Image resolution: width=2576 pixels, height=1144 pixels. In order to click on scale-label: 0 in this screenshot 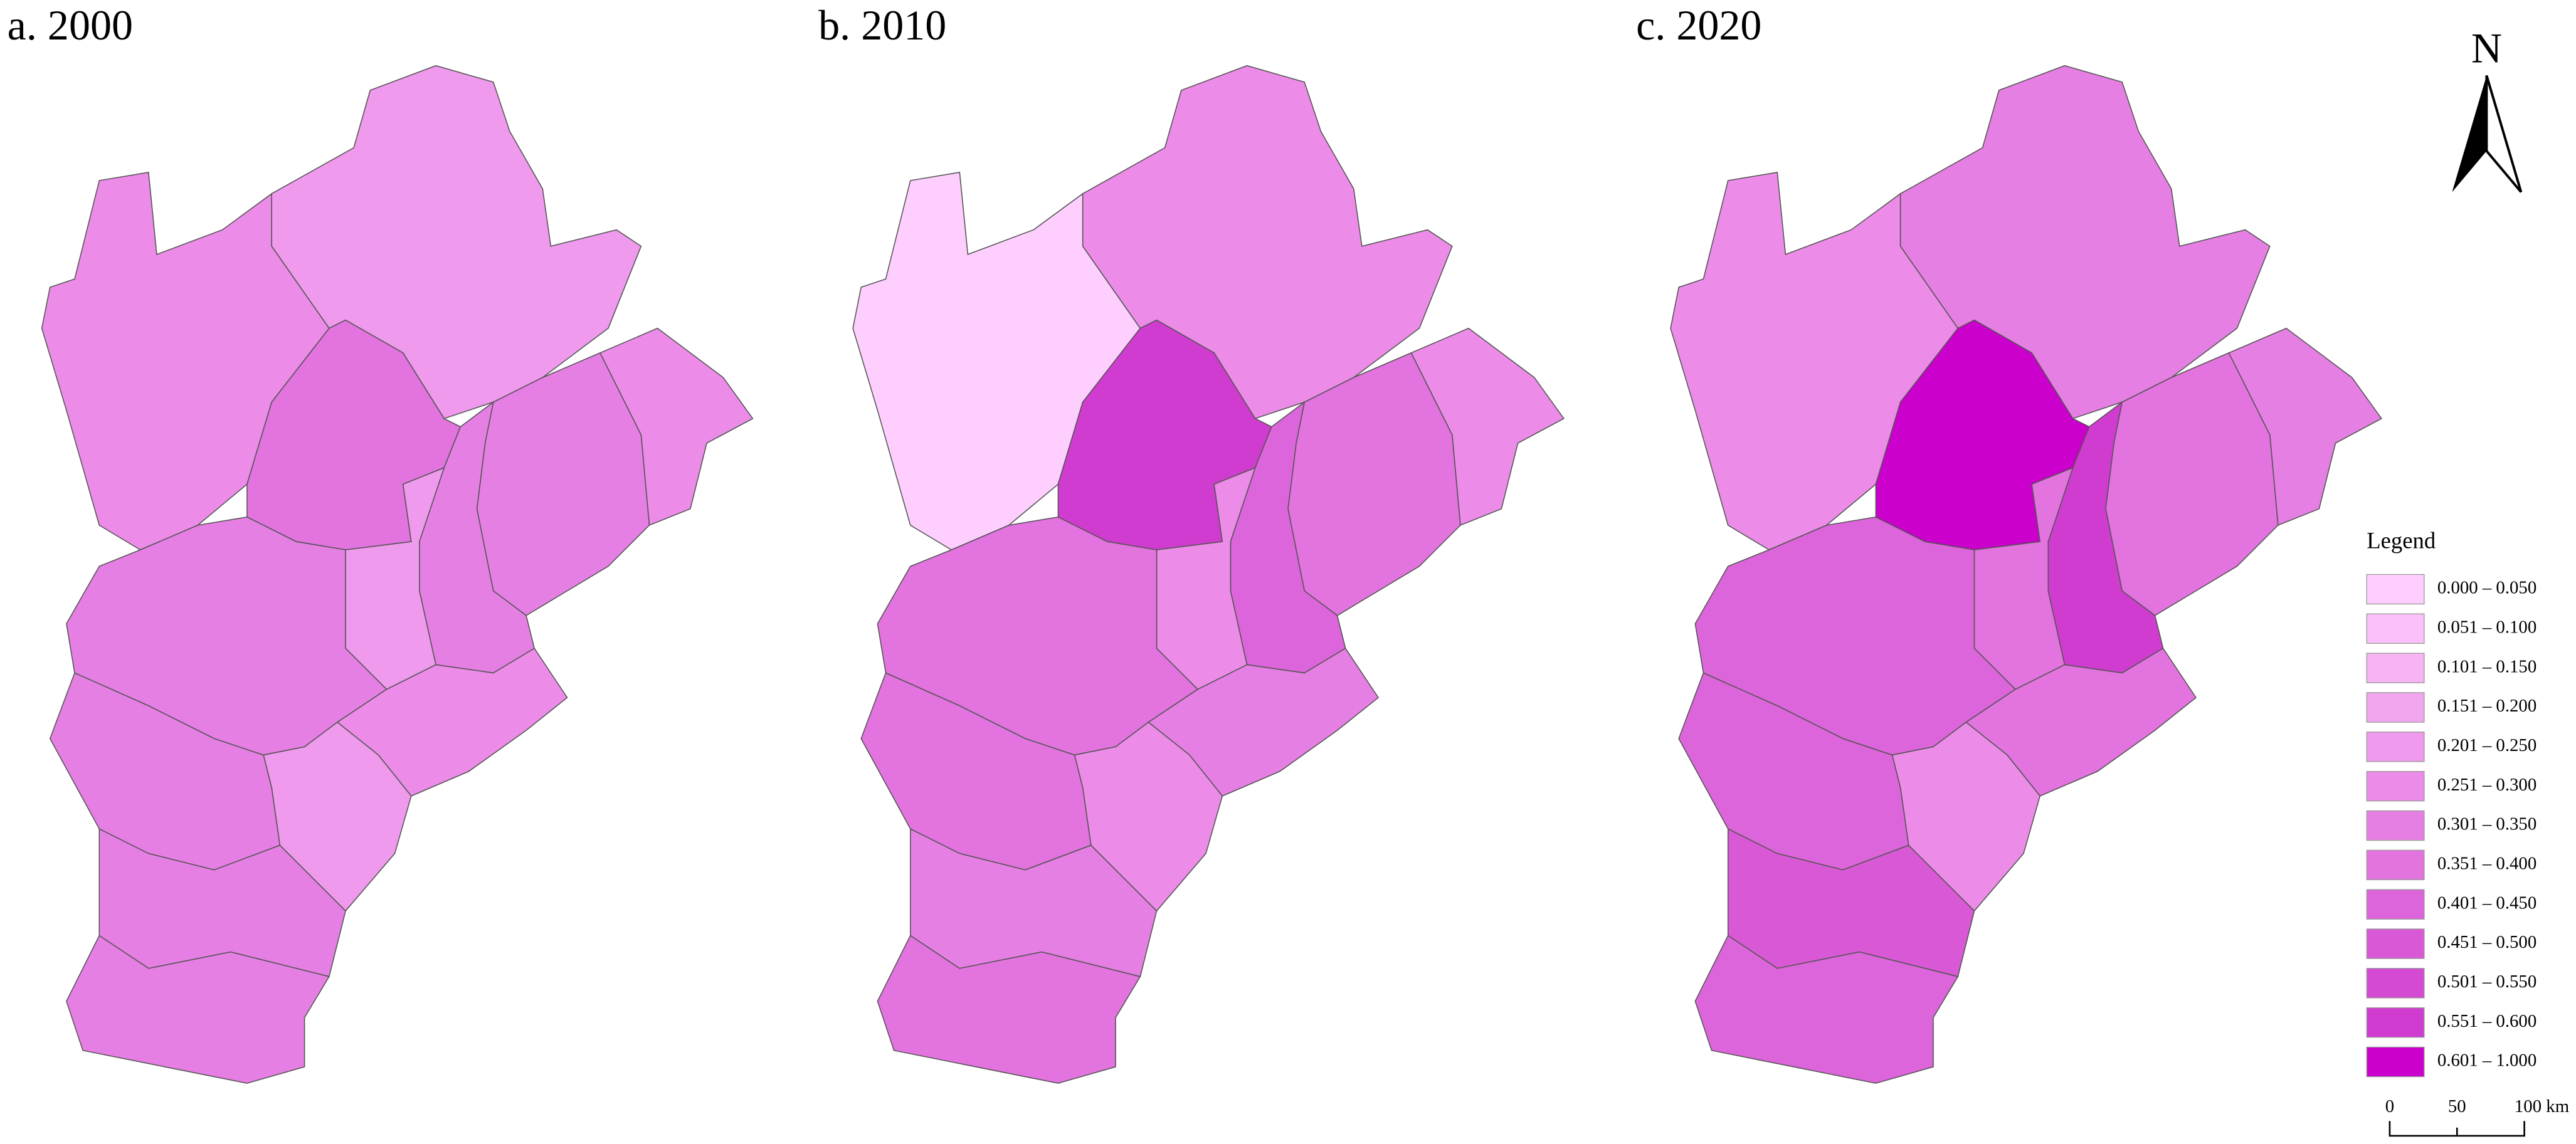, I will do `click(2389, 1106)`.